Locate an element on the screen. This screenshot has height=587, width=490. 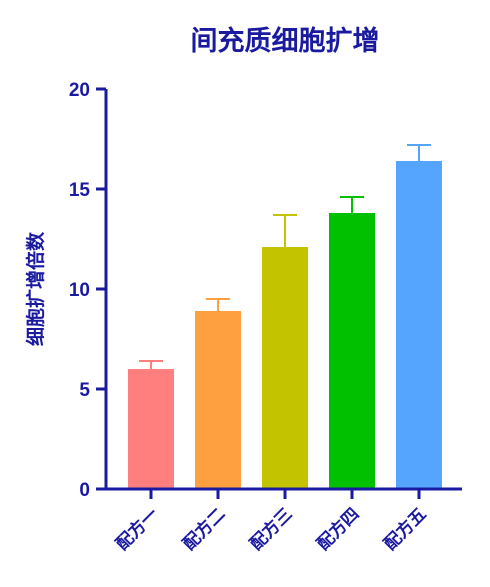
y-tick-label: 15 is located at coordinates (80, 190).